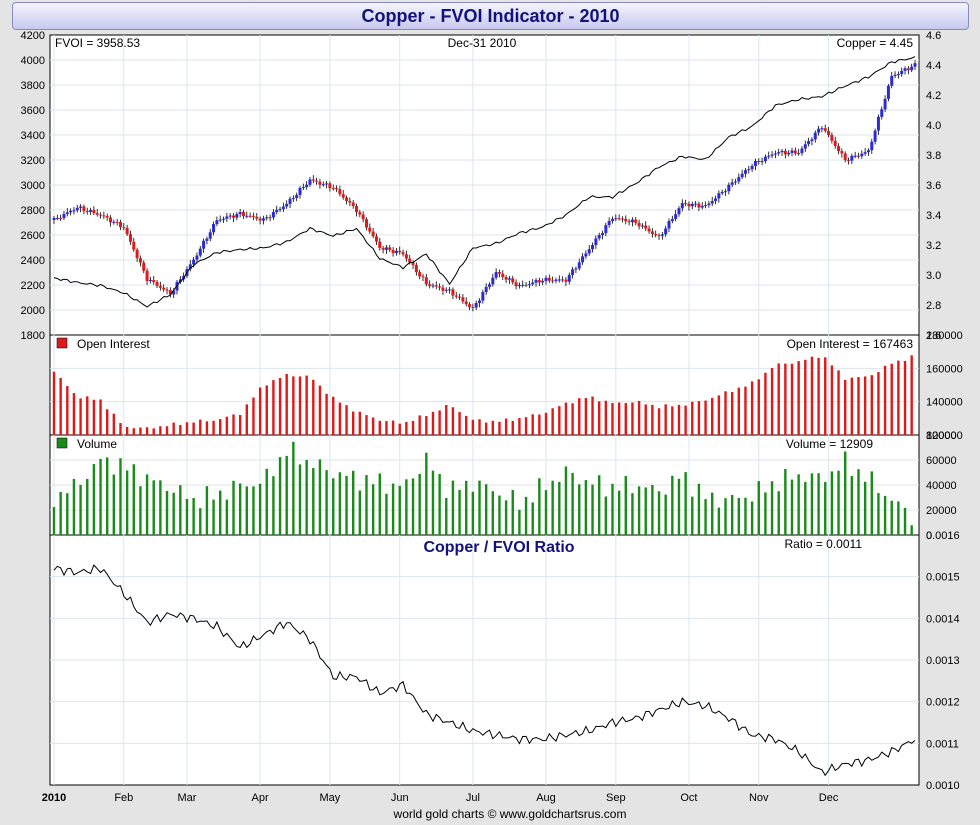 Image resolution: width=980 pixels, height=825 pixels. Describe the element at coordinates (933, 336) in the screenshot. I see `price-right-tick-label: 2.6` at that location.